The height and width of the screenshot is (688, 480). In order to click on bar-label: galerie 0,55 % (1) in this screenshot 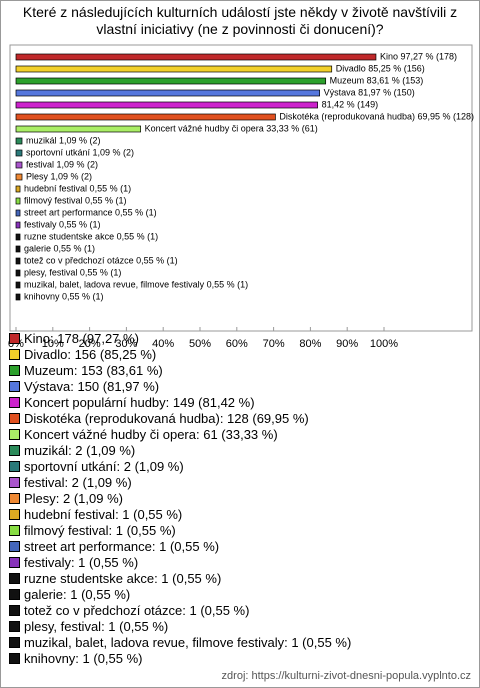, I will do `click(59, 248)`.